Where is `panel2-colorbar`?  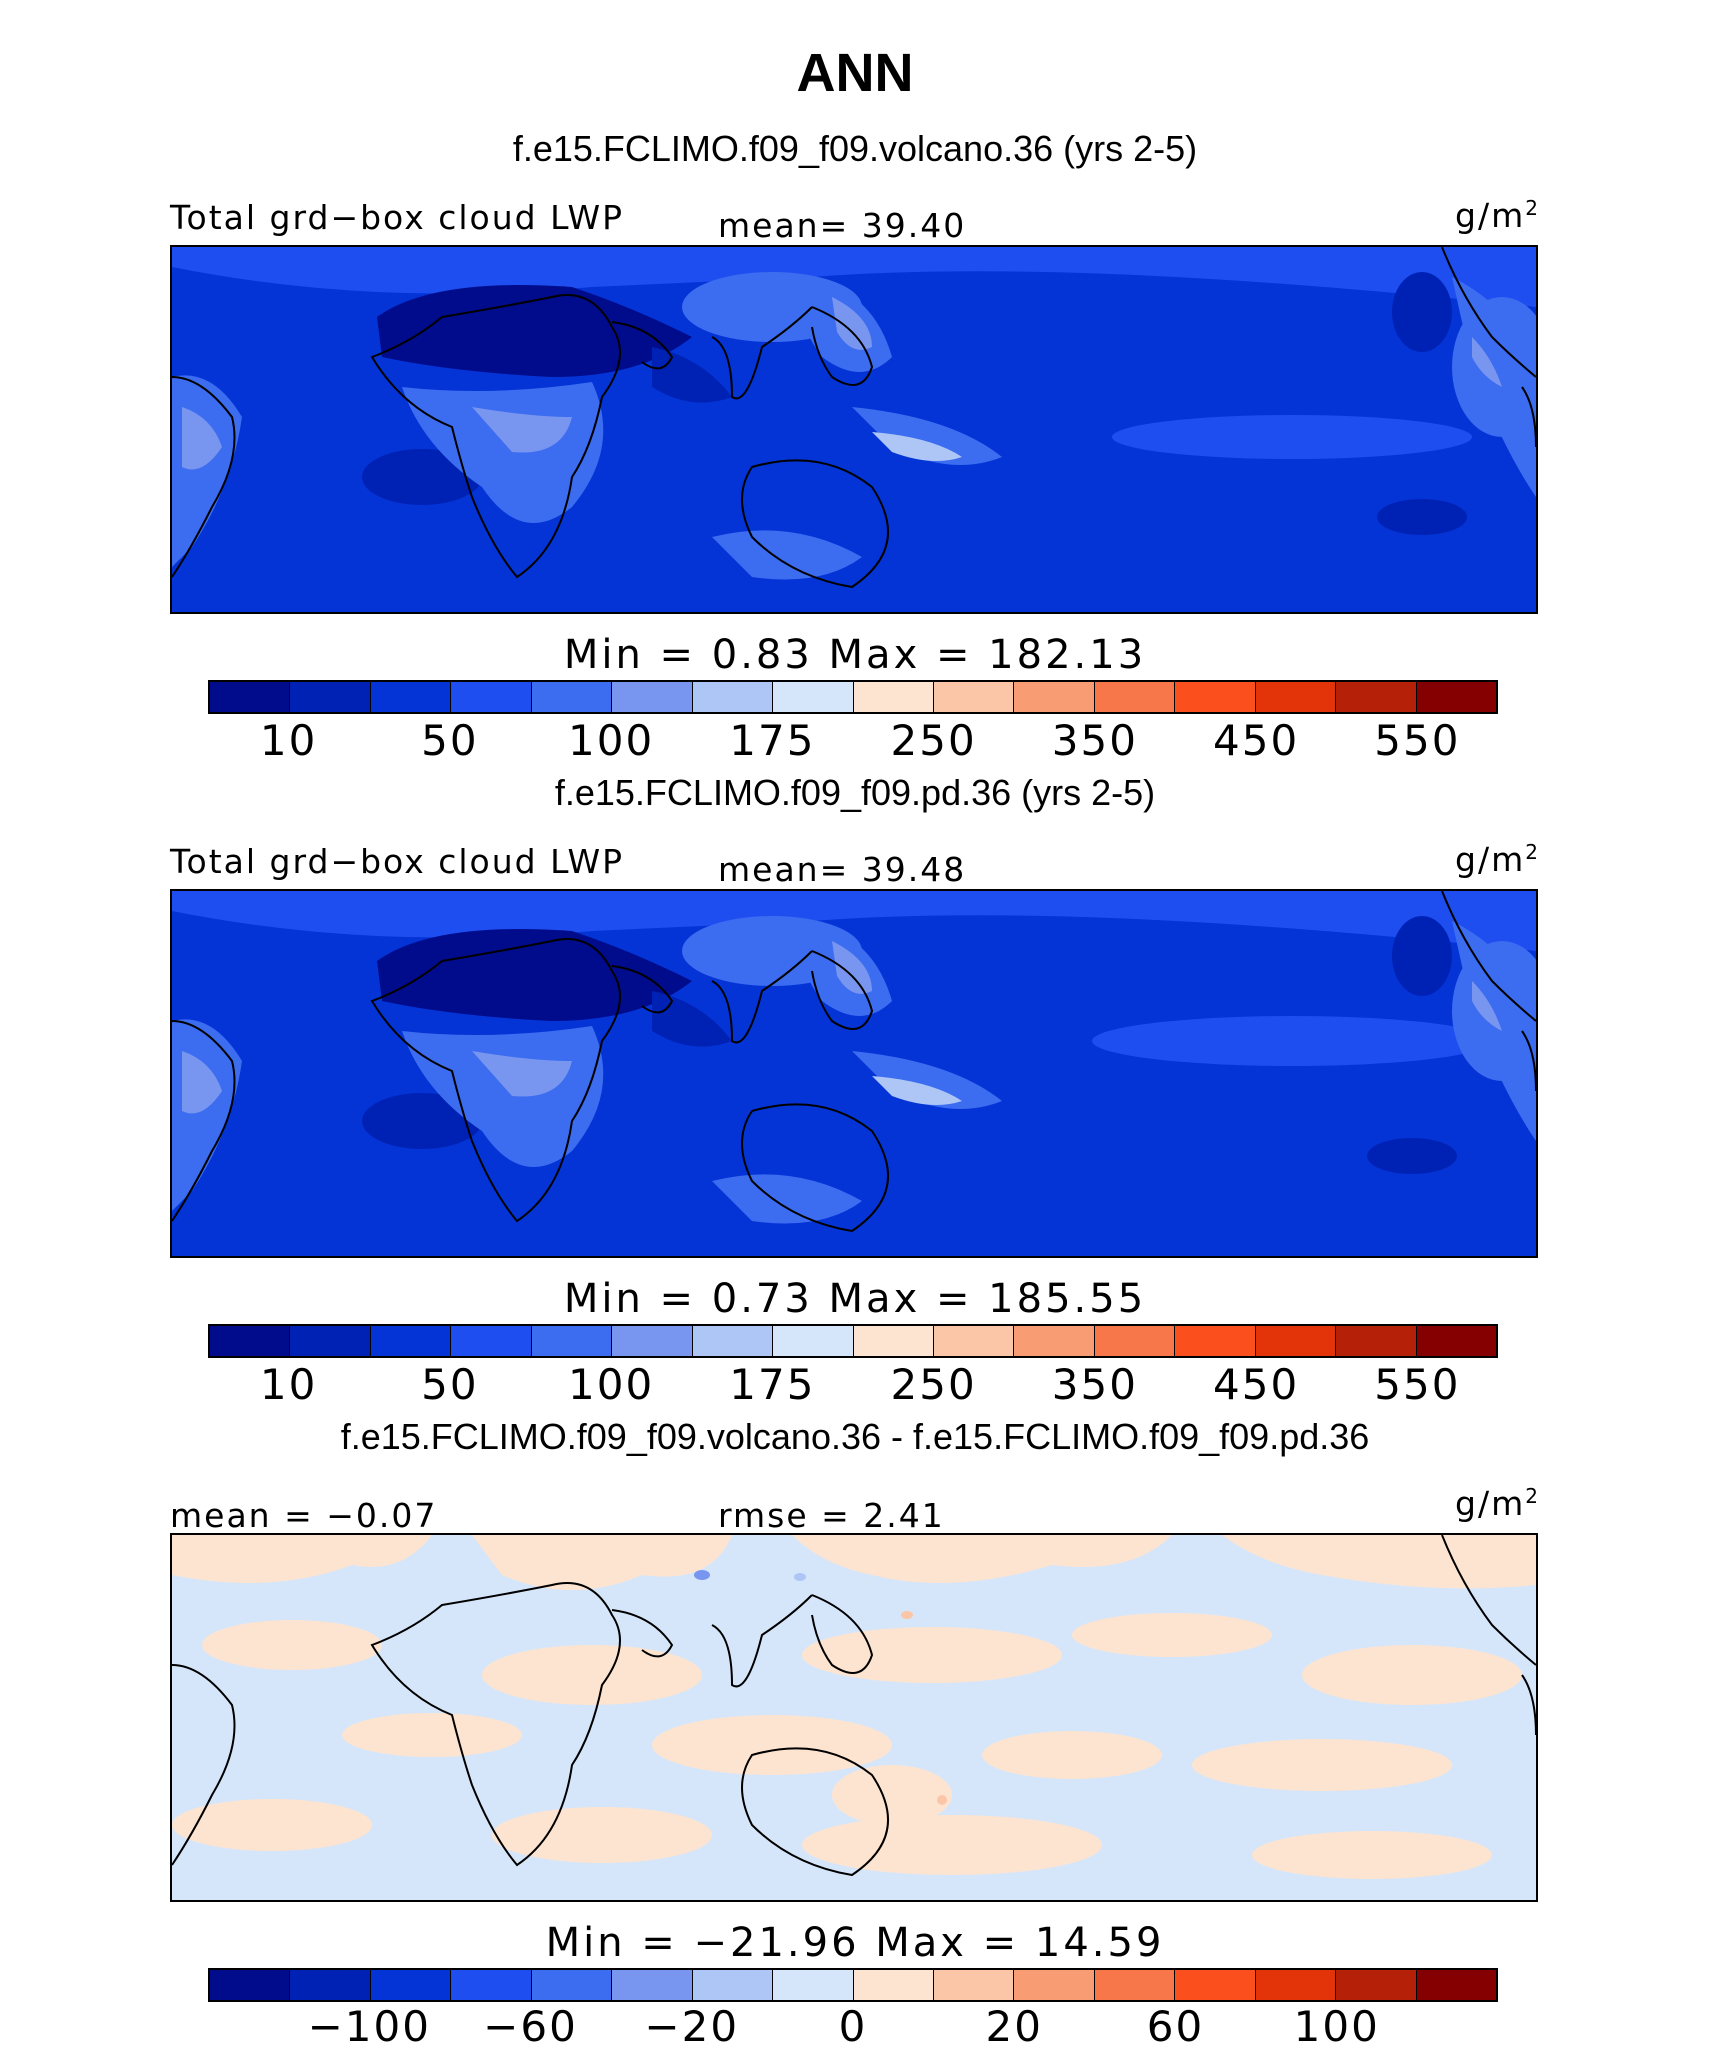 panel2-colorbar is located at coordinates (853, 1341).